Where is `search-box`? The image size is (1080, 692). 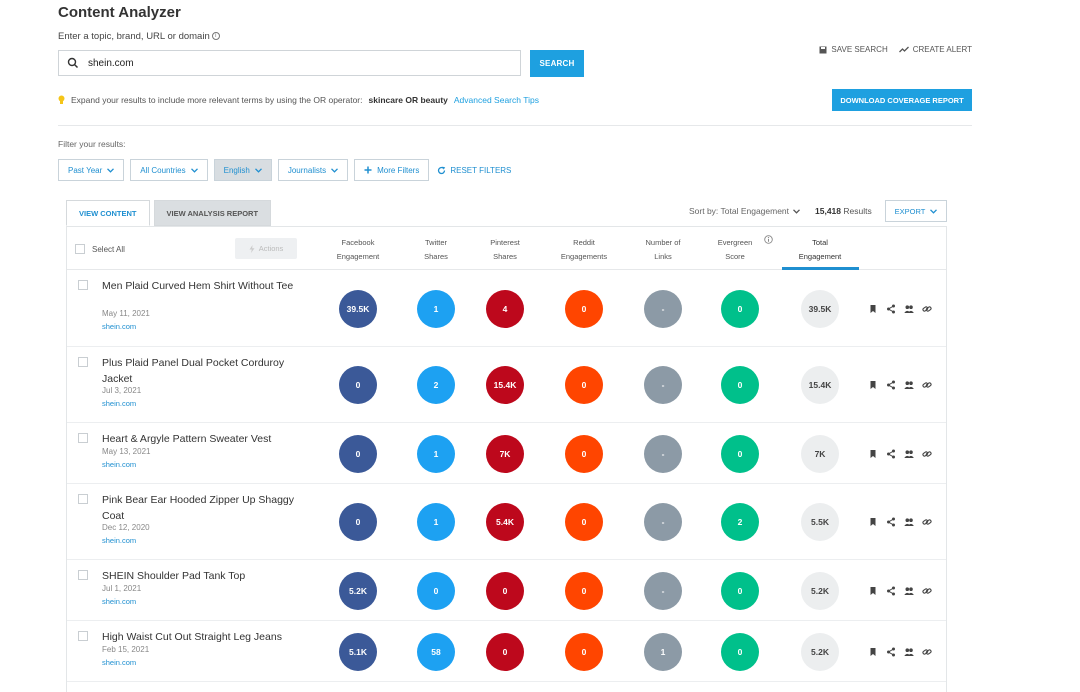
search-box is located at coordinates (289, 63).